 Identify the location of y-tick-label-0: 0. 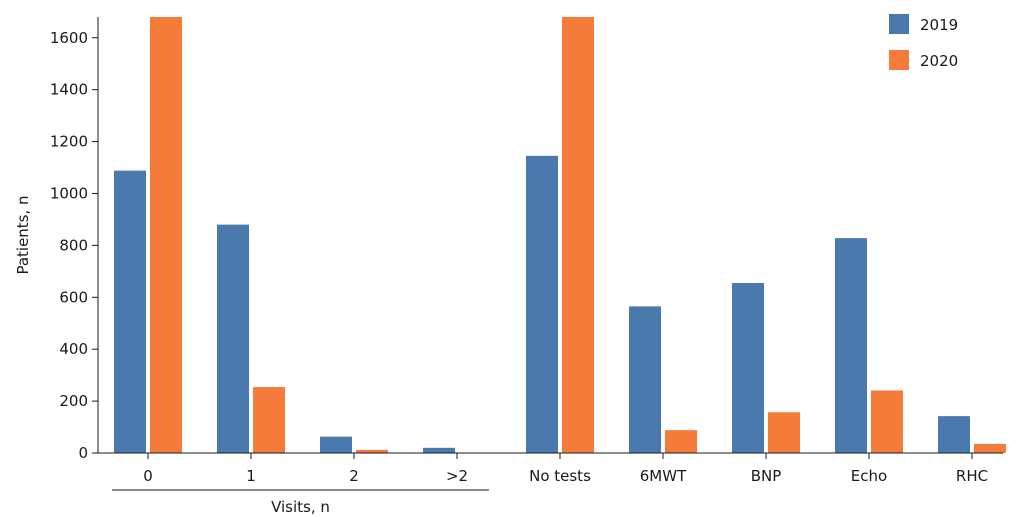
(83, 453).